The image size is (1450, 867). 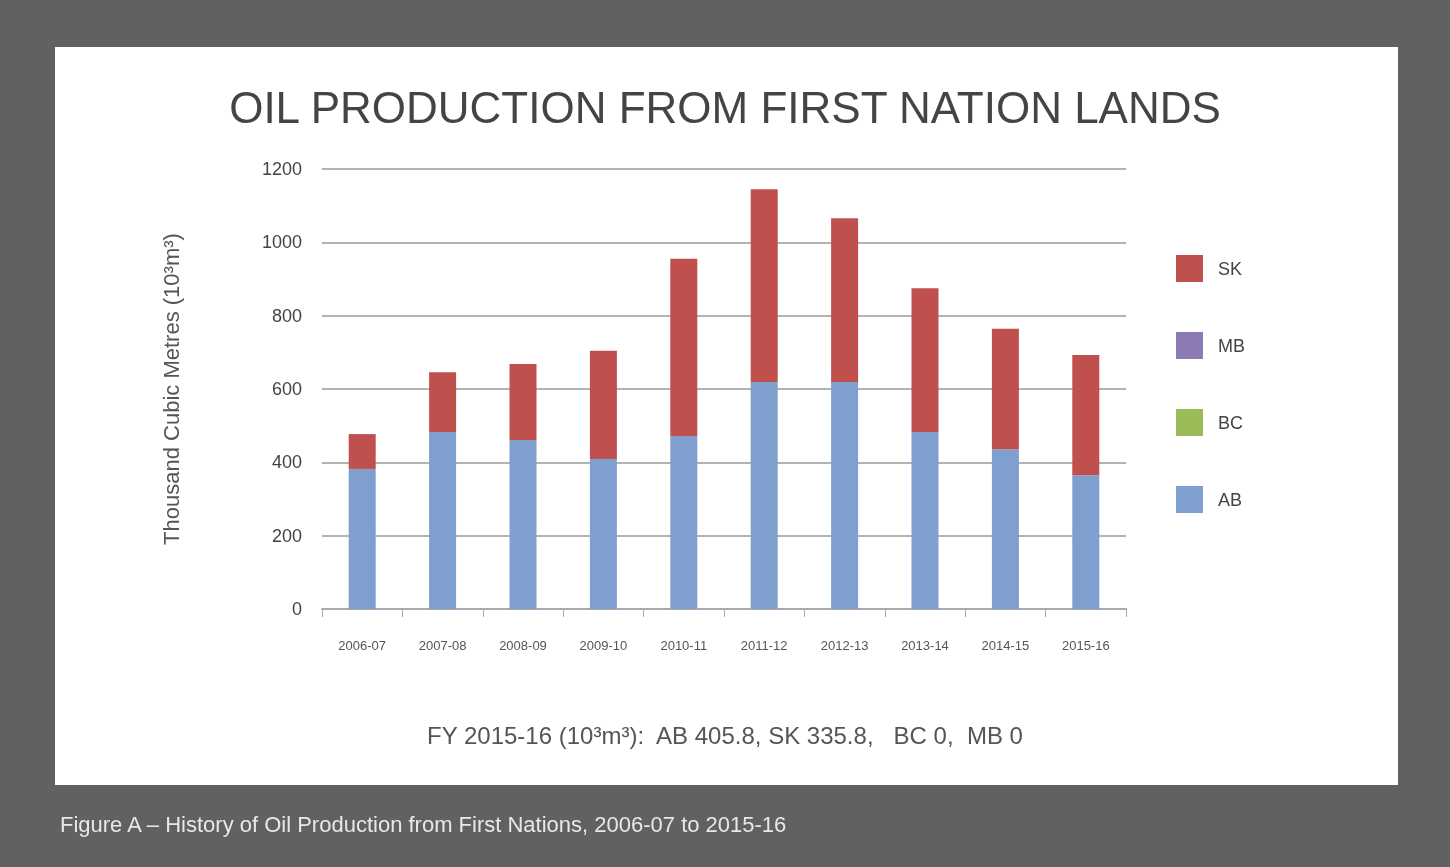 What do you see at coordinates (844, 645) in the screenshot?
I see `x-tick-label: 2012-13` at bounding box center [844, 645].